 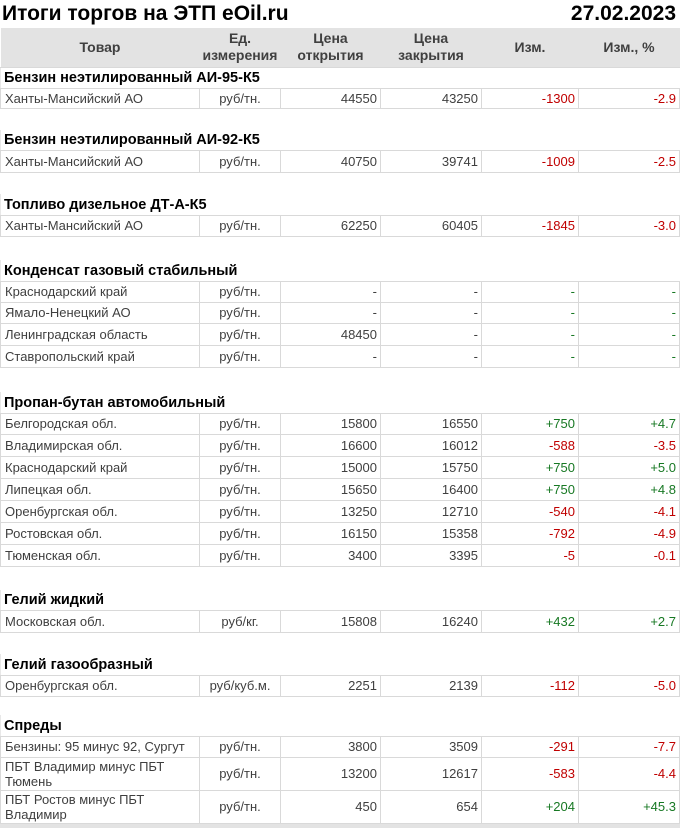 I want to click on table-row: Липецкая обл. руб/тн. 15650 16400 +750 +4.8, so click(x=340, y=489).